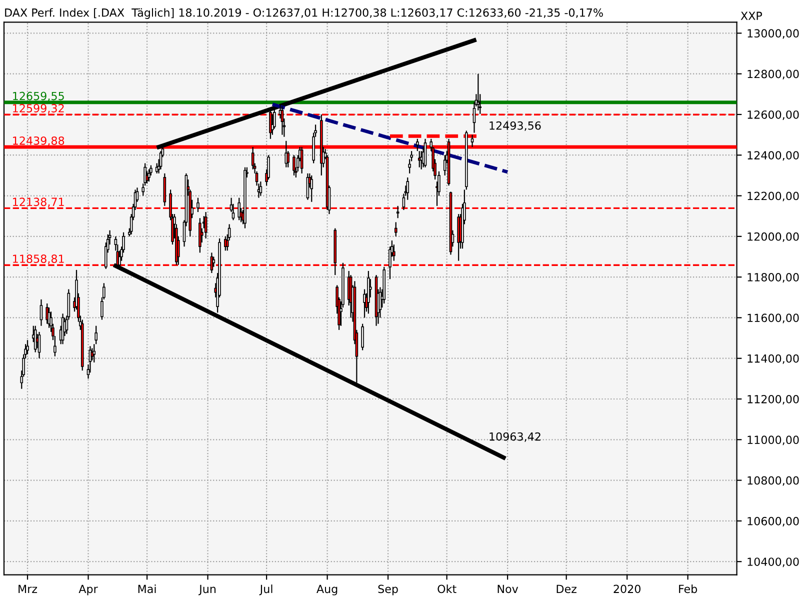 This screenshot has width=800, height=600. What do you see at coordinates (773, 441) in the screenshot?
I see `y-tick-label: 11000,00` at bounding box center [773, 441].